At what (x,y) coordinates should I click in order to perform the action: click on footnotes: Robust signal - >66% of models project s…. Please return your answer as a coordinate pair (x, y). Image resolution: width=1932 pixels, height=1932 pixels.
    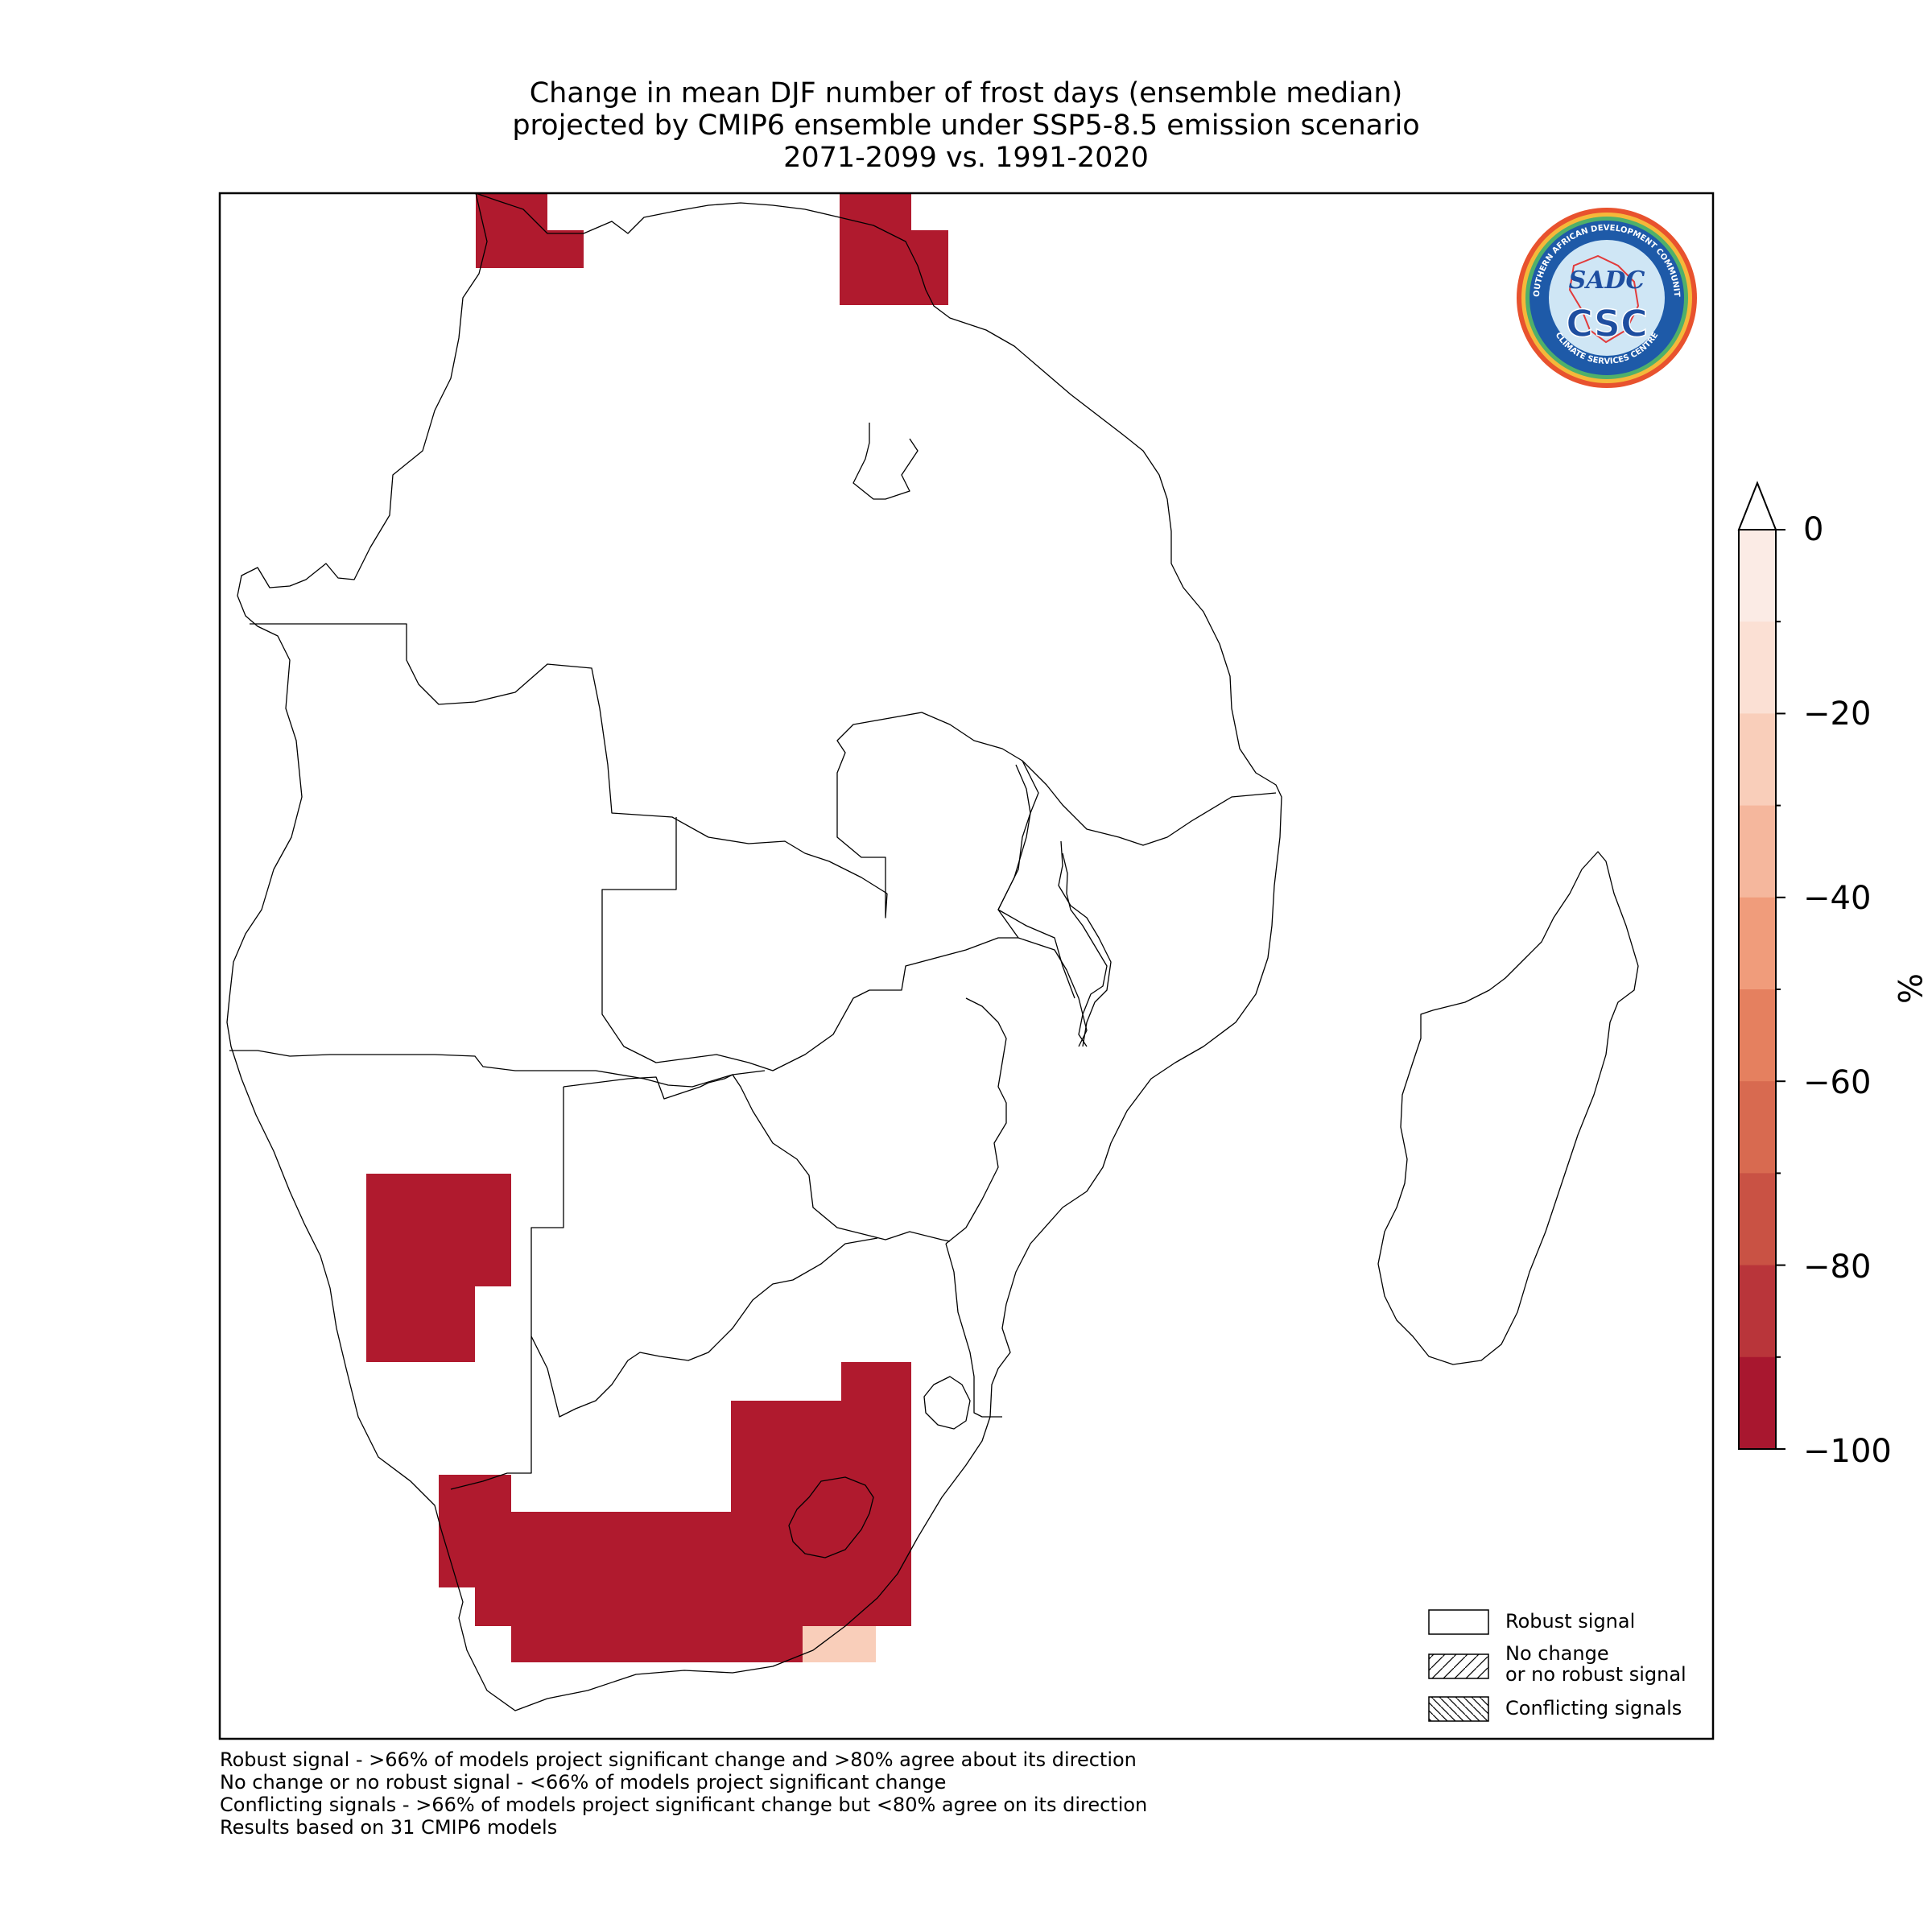
    Looking at the image, I should click on (683, 1793).